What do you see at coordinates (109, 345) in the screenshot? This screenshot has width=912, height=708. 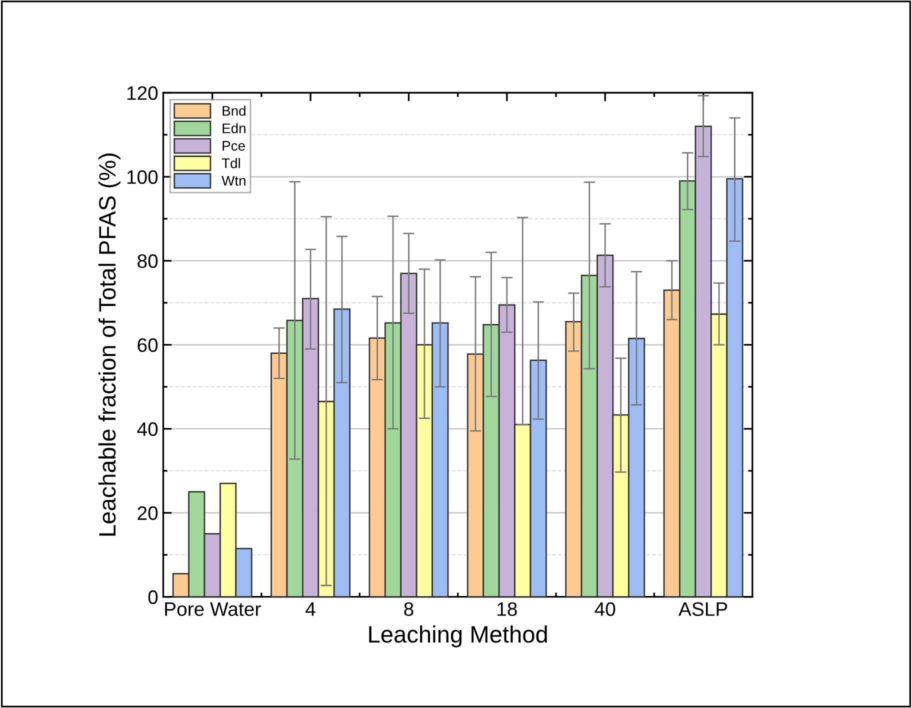 I see `y-axis-title: Leachable fraction of Total PFAS (%)` at bounding box center [109, 345].